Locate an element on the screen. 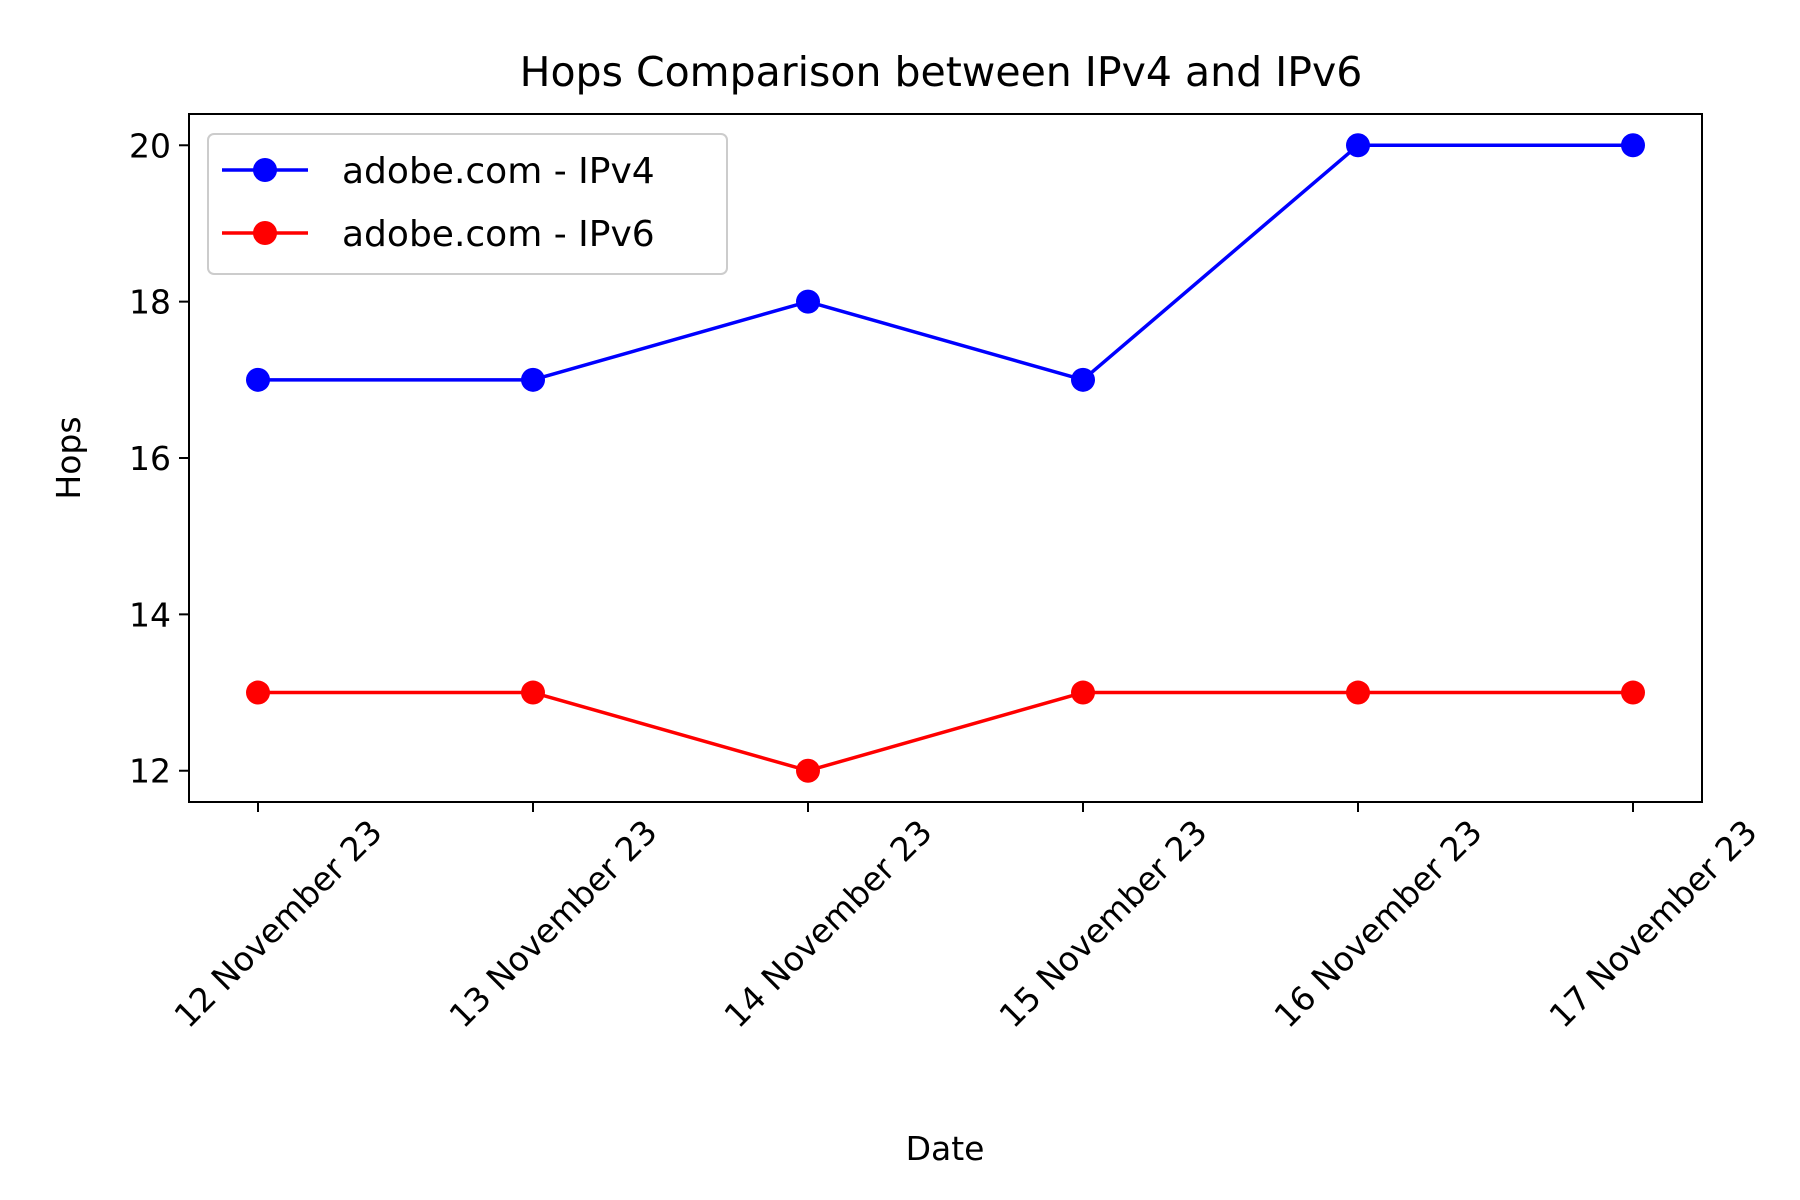 The image size is (1800, 1200). y-tick-label: 20 is located at coordinates (150, 145).